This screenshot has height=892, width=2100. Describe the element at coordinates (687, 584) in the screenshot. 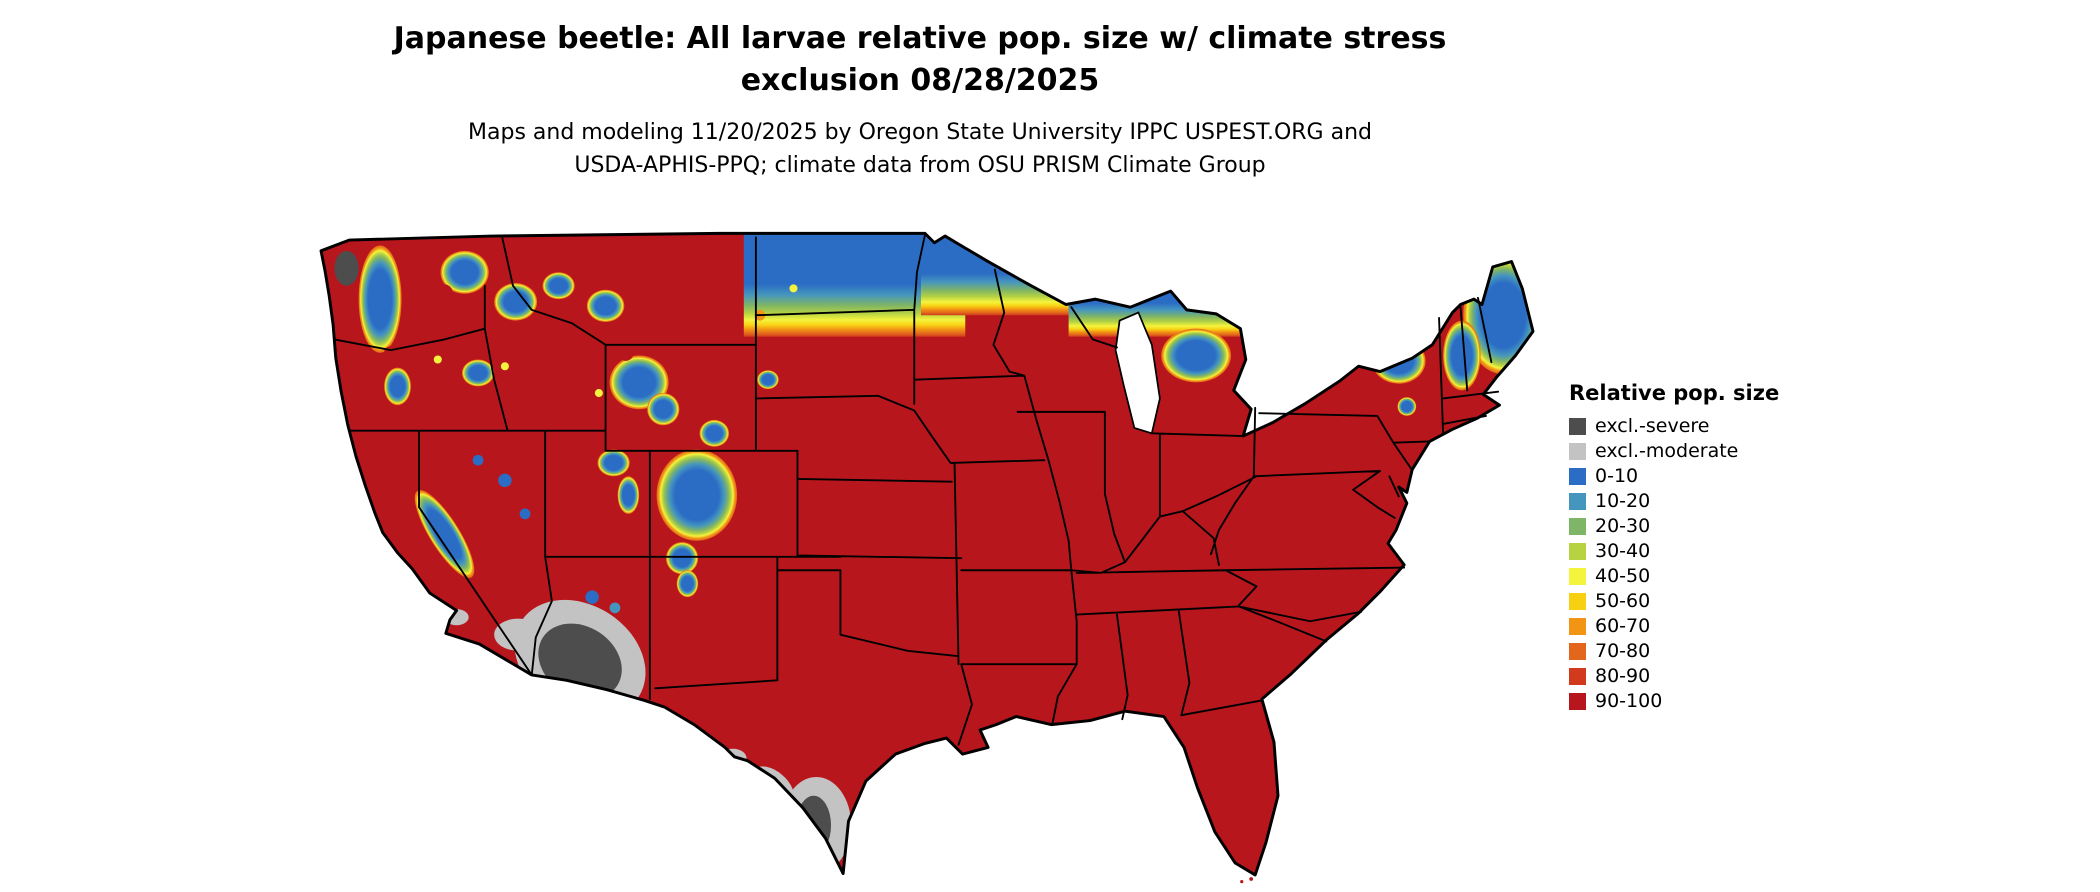

I see `north-new-mexico-coldspot` at that location.